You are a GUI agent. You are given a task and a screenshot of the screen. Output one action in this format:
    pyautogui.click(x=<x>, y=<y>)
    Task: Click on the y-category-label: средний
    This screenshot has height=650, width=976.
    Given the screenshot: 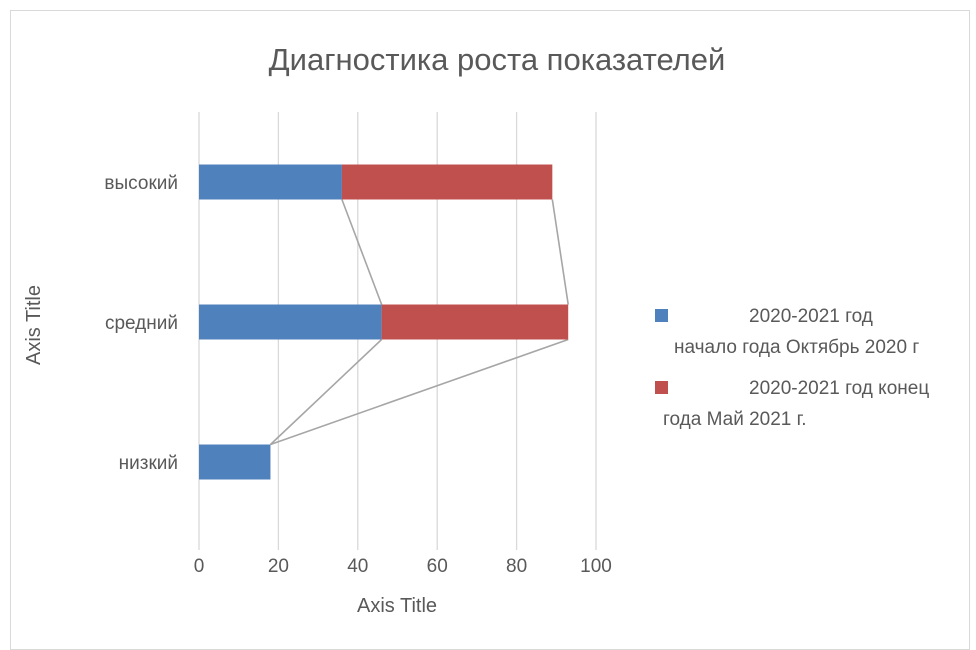 What is the action you would take?
    pyautogui.click(x=141, y=323)
    